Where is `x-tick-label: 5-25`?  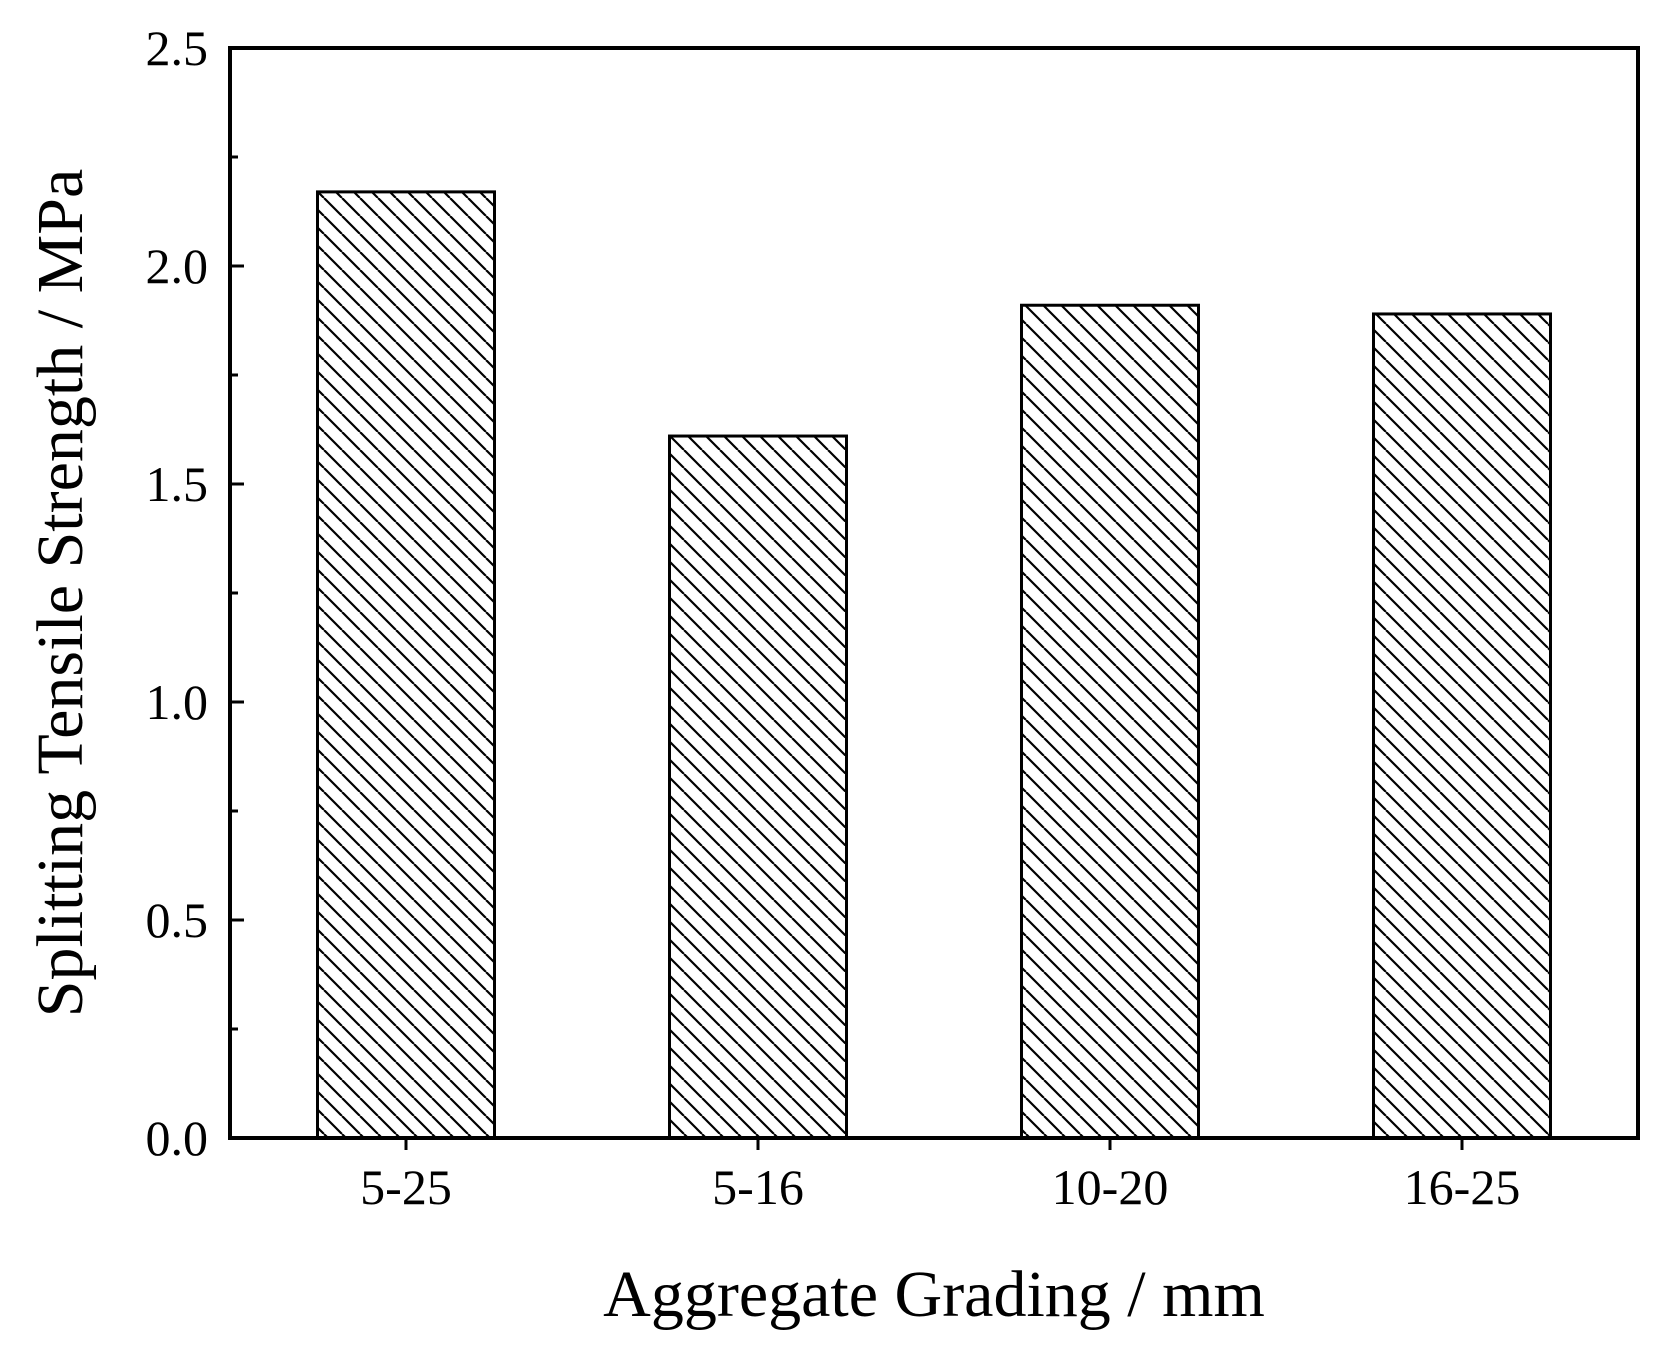 x-tick-label: 5-25 is located at coordinates (406, 1187).